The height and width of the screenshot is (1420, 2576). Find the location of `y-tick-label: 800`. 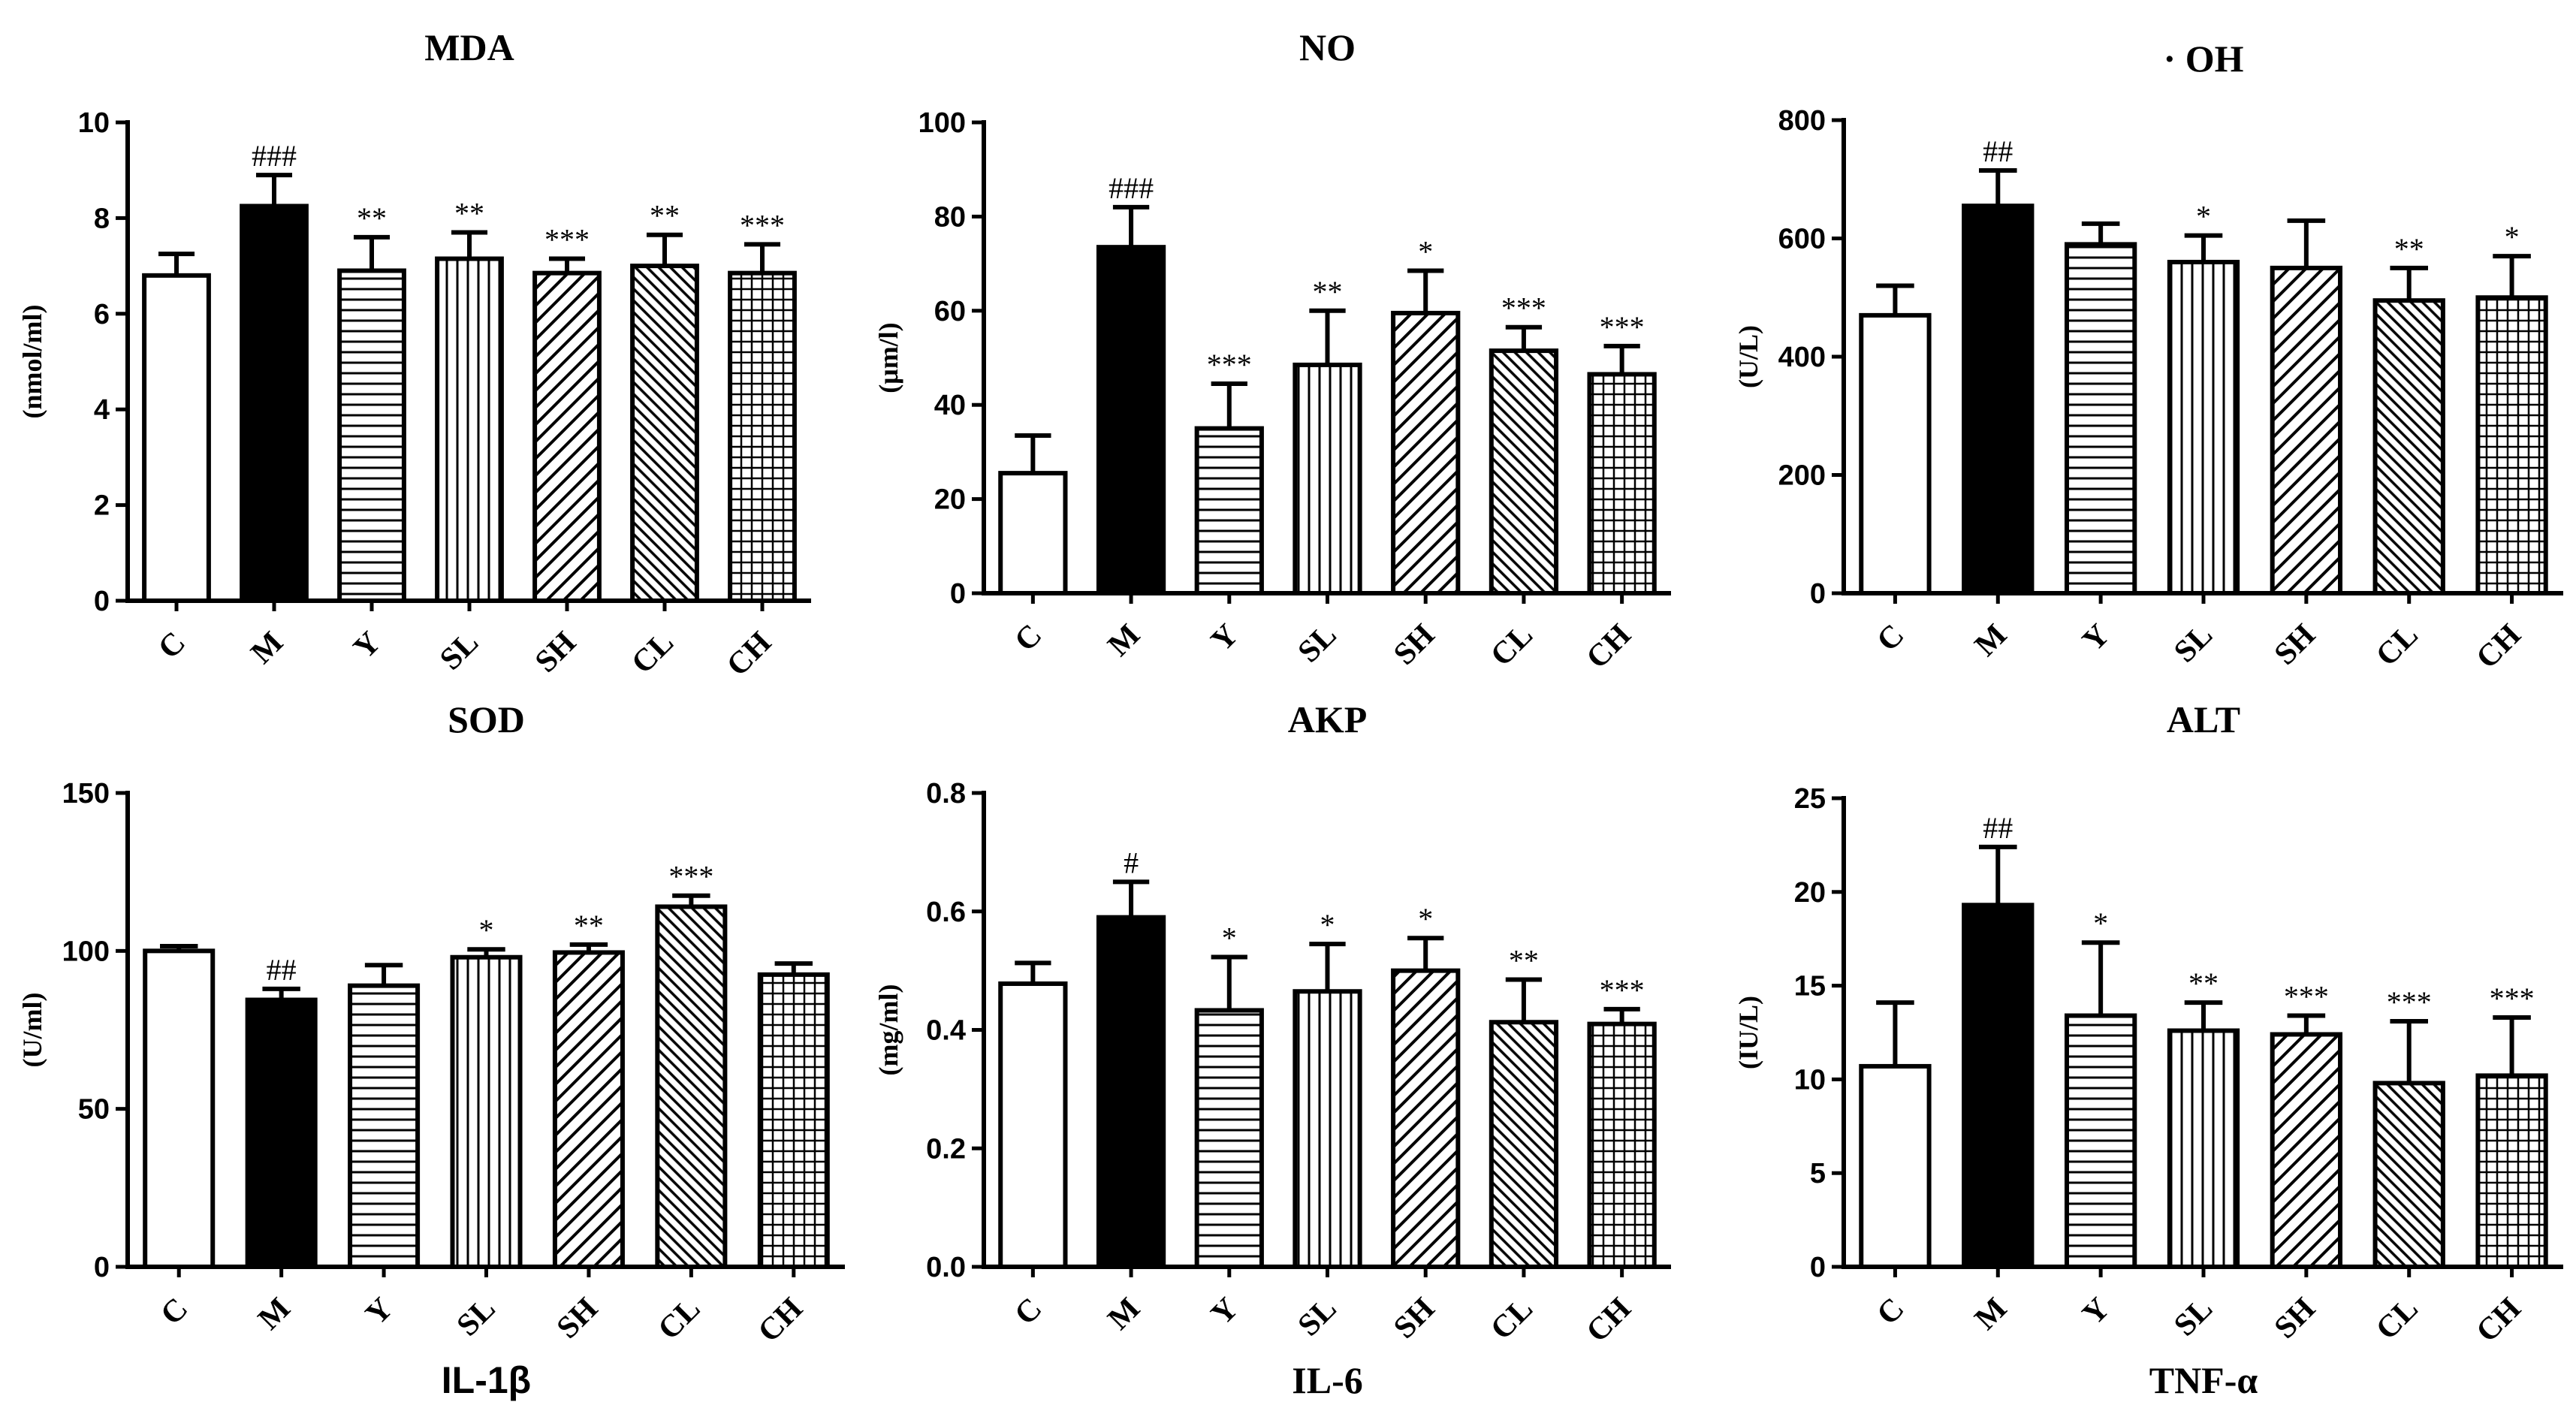

y-tick-label: 800 is located at coordinates (1802, 121).